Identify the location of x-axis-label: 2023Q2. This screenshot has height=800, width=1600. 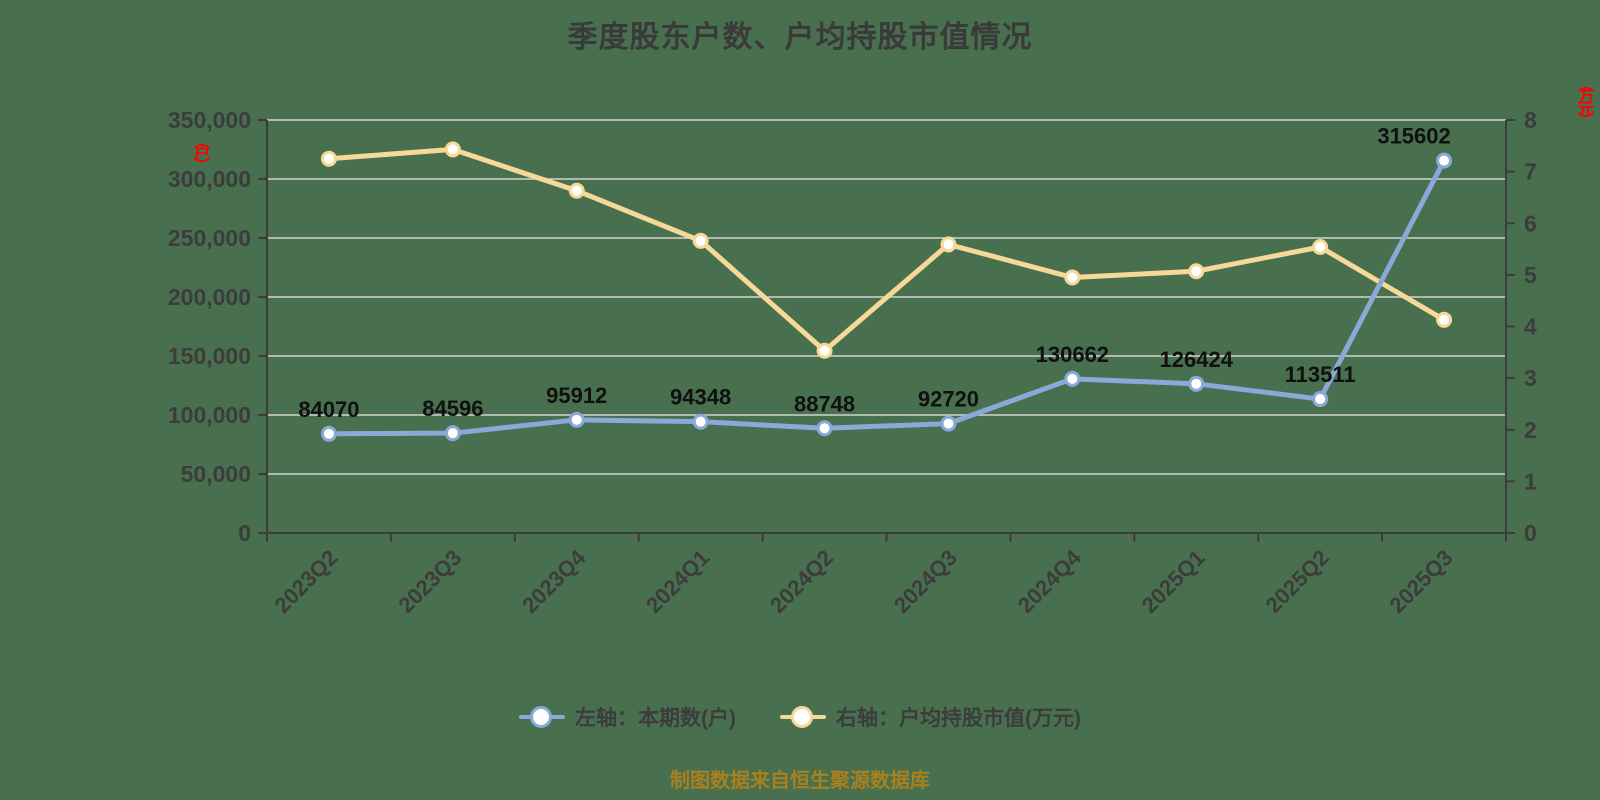
(305, 581).